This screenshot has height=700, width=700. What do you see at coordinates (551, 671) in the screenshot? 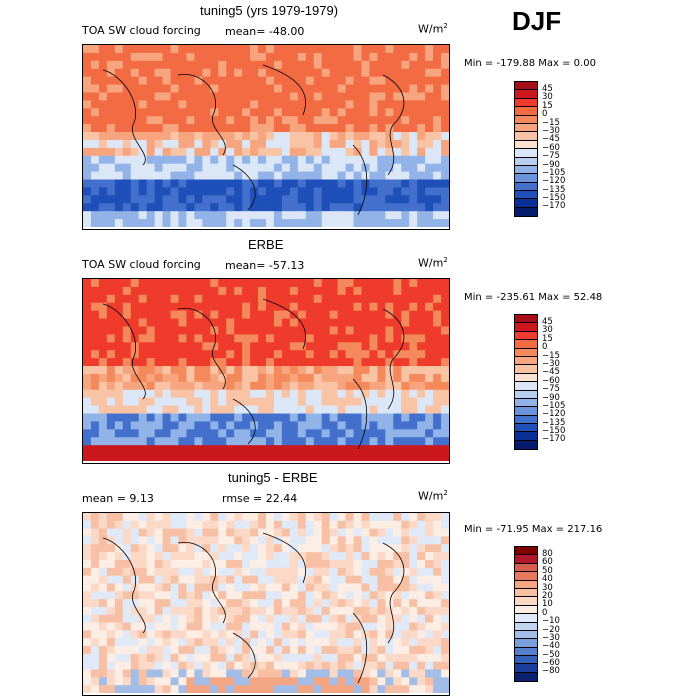
I see `colorbar-tick-label: −80` at bounding box center [551, 671].